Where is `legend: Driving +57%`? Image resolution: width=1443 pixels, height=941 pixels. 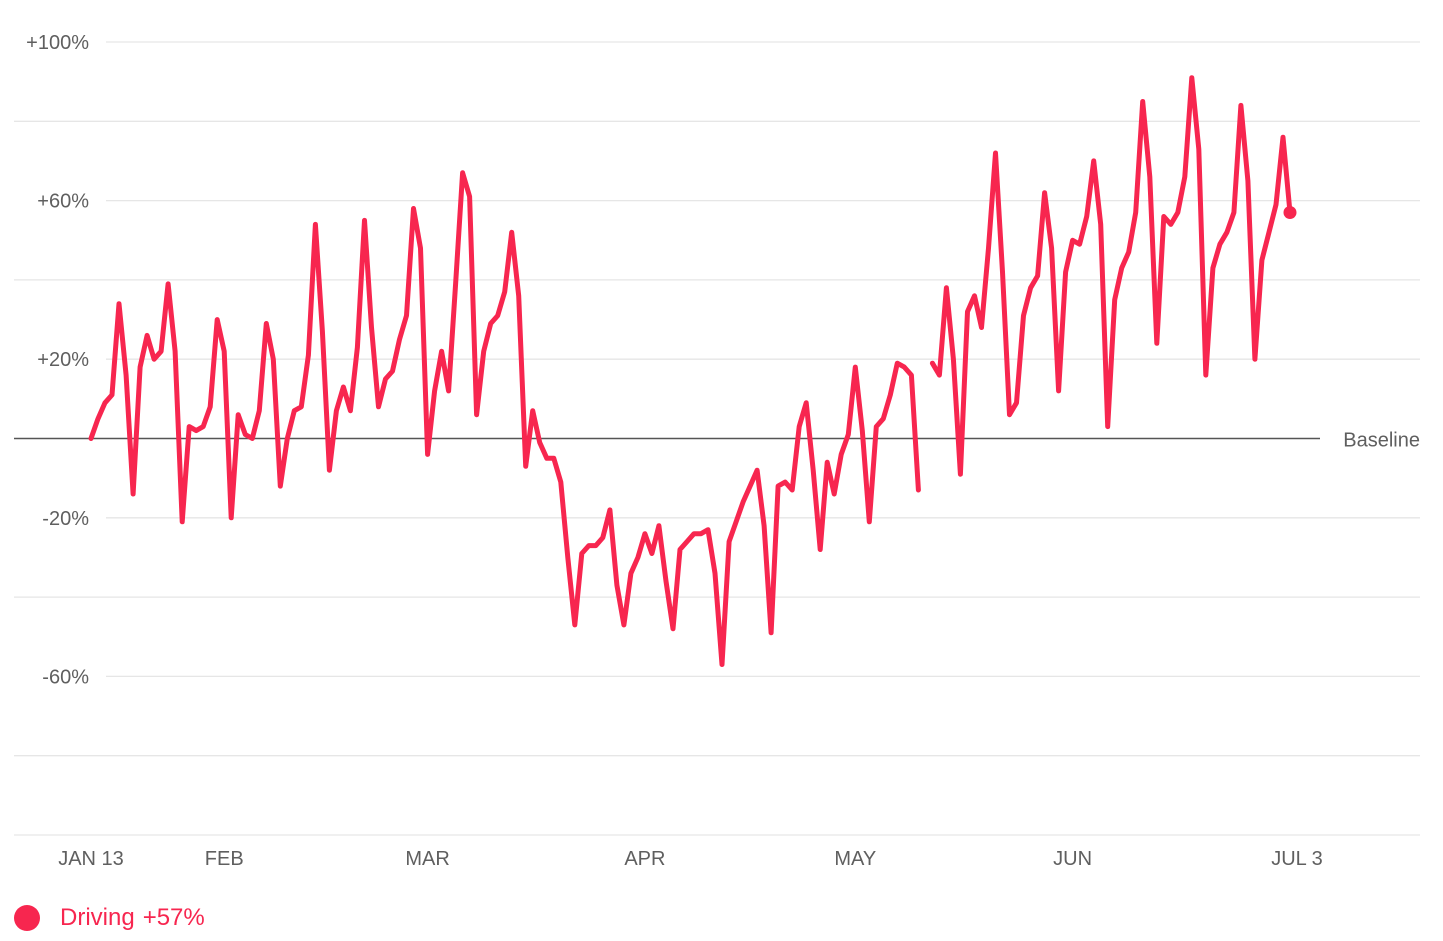 legend: Driving +57% is located at coordinates (109, 918).